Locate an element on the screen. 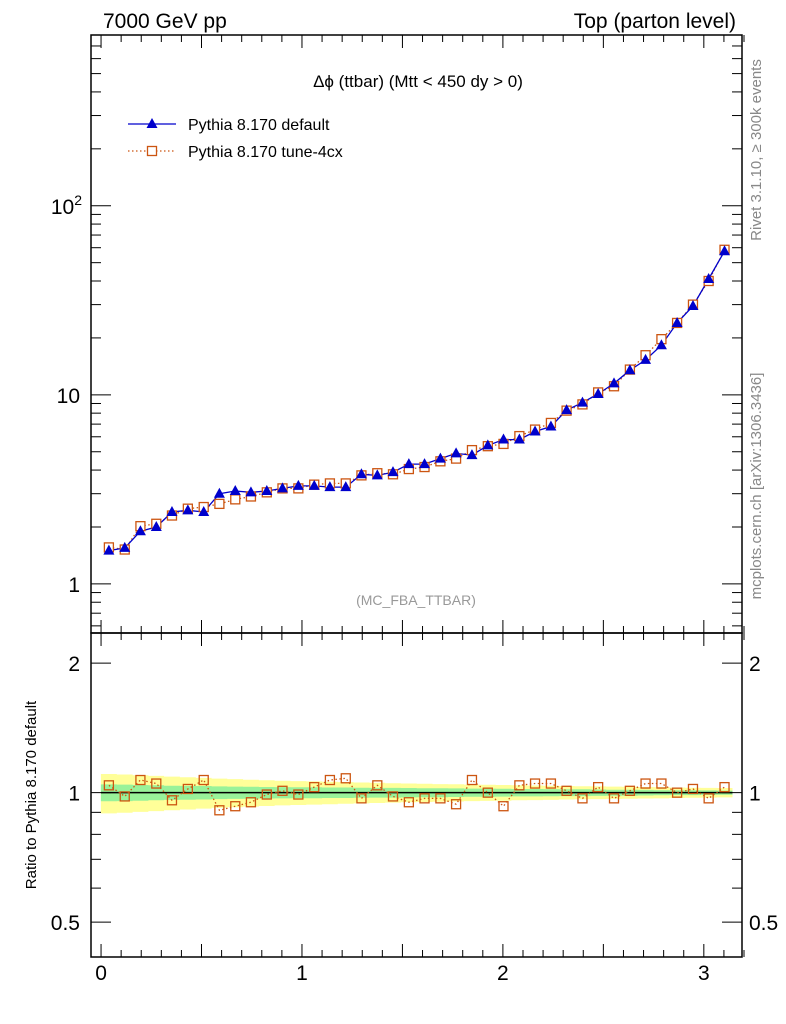  main-y-tick-labels: 1 10 102 is located at coordinates (66, 394).